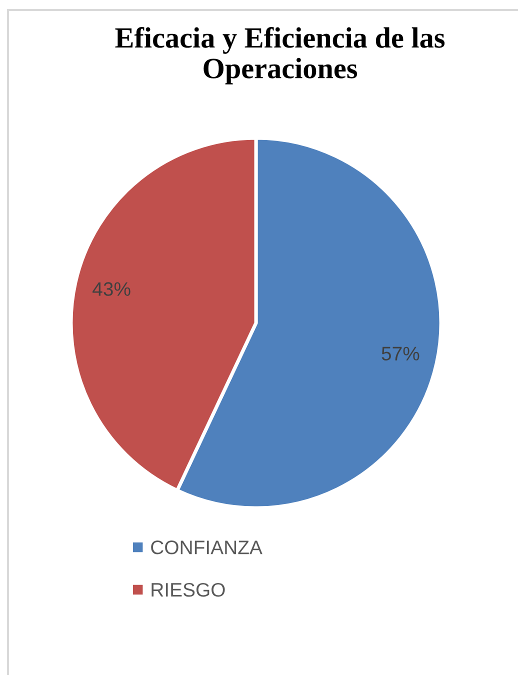 The height and width of the screenshot is (675, 518). What do you see at coordinates (188, 589) in the screenshot?
I see `legend-label: RIESGO` at bounding box center [188, 589].